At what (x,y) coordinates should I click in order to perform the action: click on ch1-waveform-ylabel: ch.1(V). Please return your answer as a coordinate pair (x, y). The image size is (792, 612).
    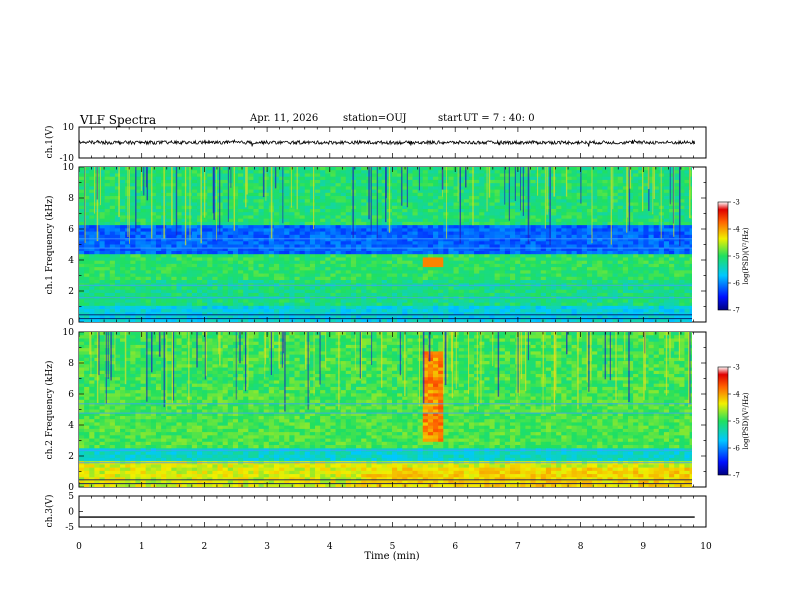
    Looking at the image, I should click on (49, 142).